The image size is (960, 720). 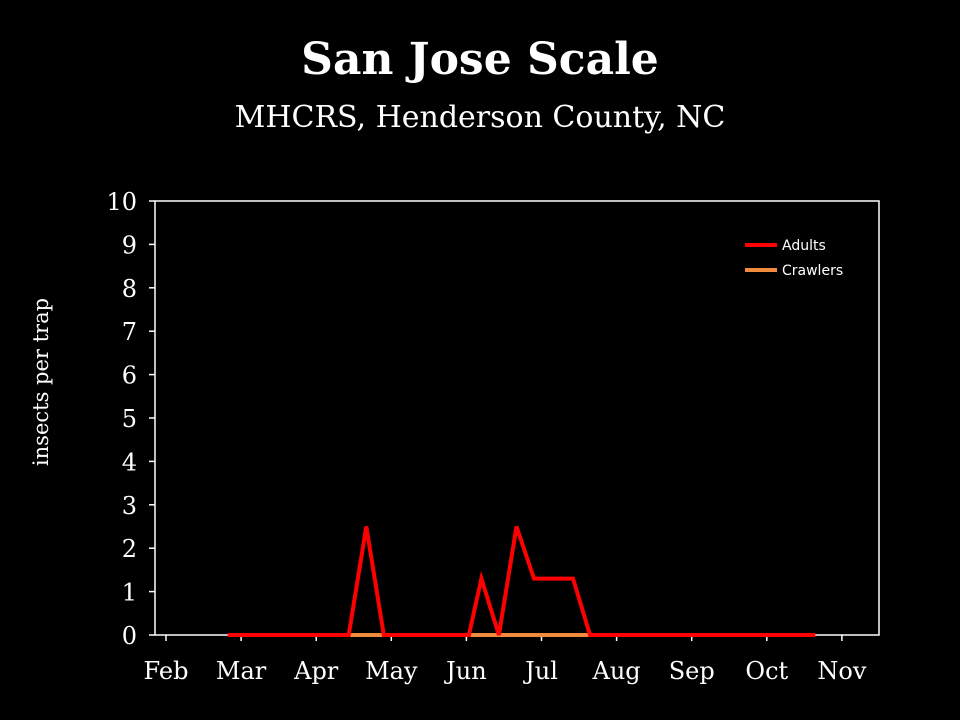 I want to click on y-tick-label: 2, so click(x=129, y=549).